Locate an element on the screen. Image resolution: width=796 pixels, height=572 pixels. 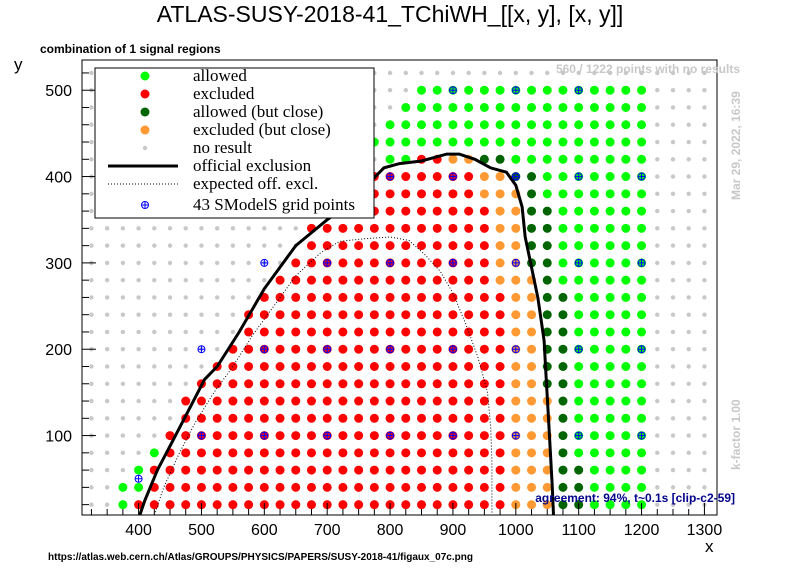
legend-label-allowed-close: allowed (but close) is located at coordinates (258, 111).